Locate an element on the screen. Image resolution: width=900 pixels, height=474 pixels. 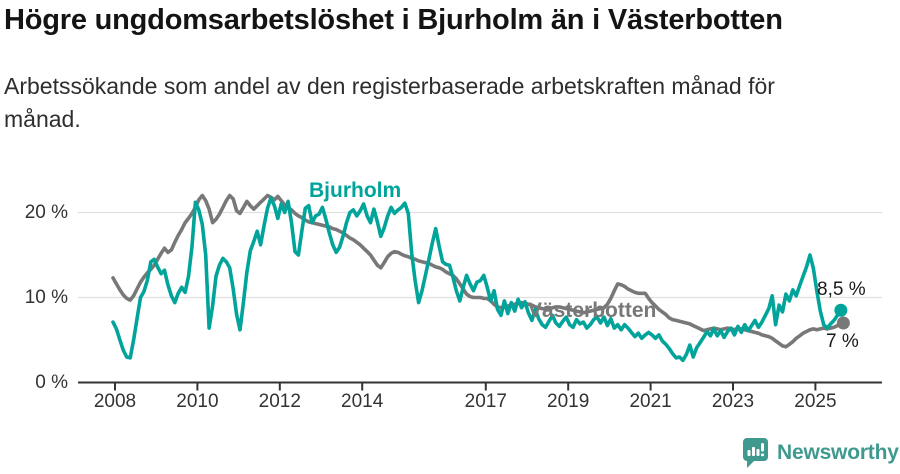
newsworthy-wordmark: Newsworthy is located at coordinates (838, 452).